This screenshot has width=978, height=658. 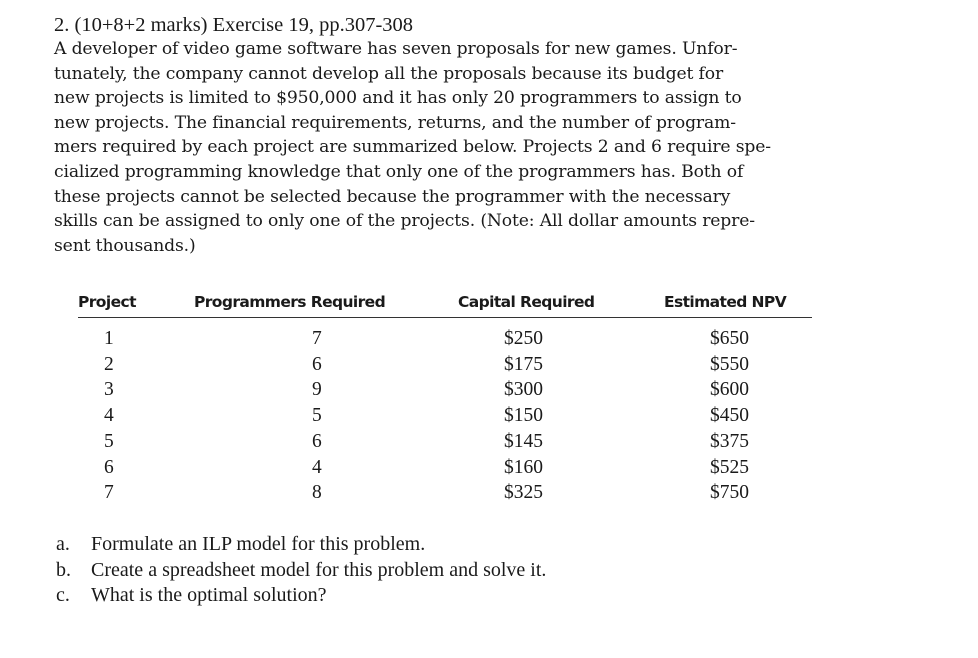 What do you see at coordinates (317, 338) in the screenshot?
I see `cell-programmers: 7` at bounding box center [317, 338].